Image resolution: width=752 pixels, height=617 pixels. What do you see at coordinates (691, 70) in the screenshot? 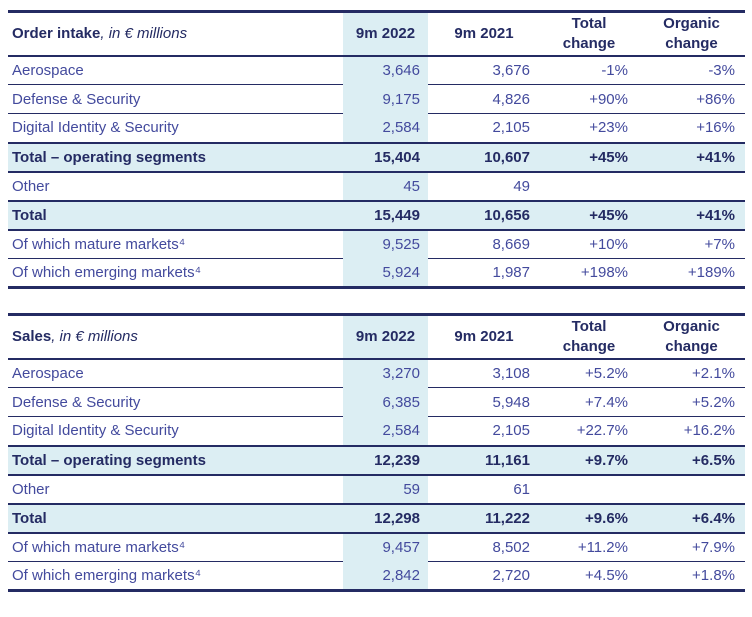
I see `cell-organic-change: -3%` at bounding box center [691, 70].